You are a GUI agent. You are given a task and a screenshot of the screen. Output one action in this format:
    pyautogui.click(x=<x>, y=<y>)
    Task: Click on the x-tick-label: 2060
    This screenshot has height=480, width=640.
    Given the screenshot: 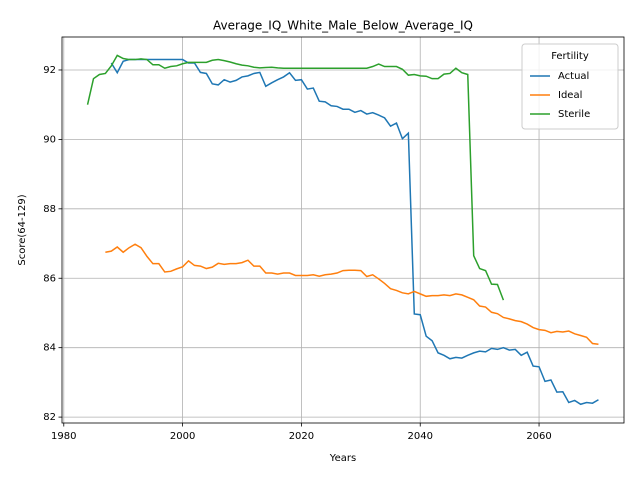 What is the action you would take?
    pyautogui.click(x=538, y=436)
    